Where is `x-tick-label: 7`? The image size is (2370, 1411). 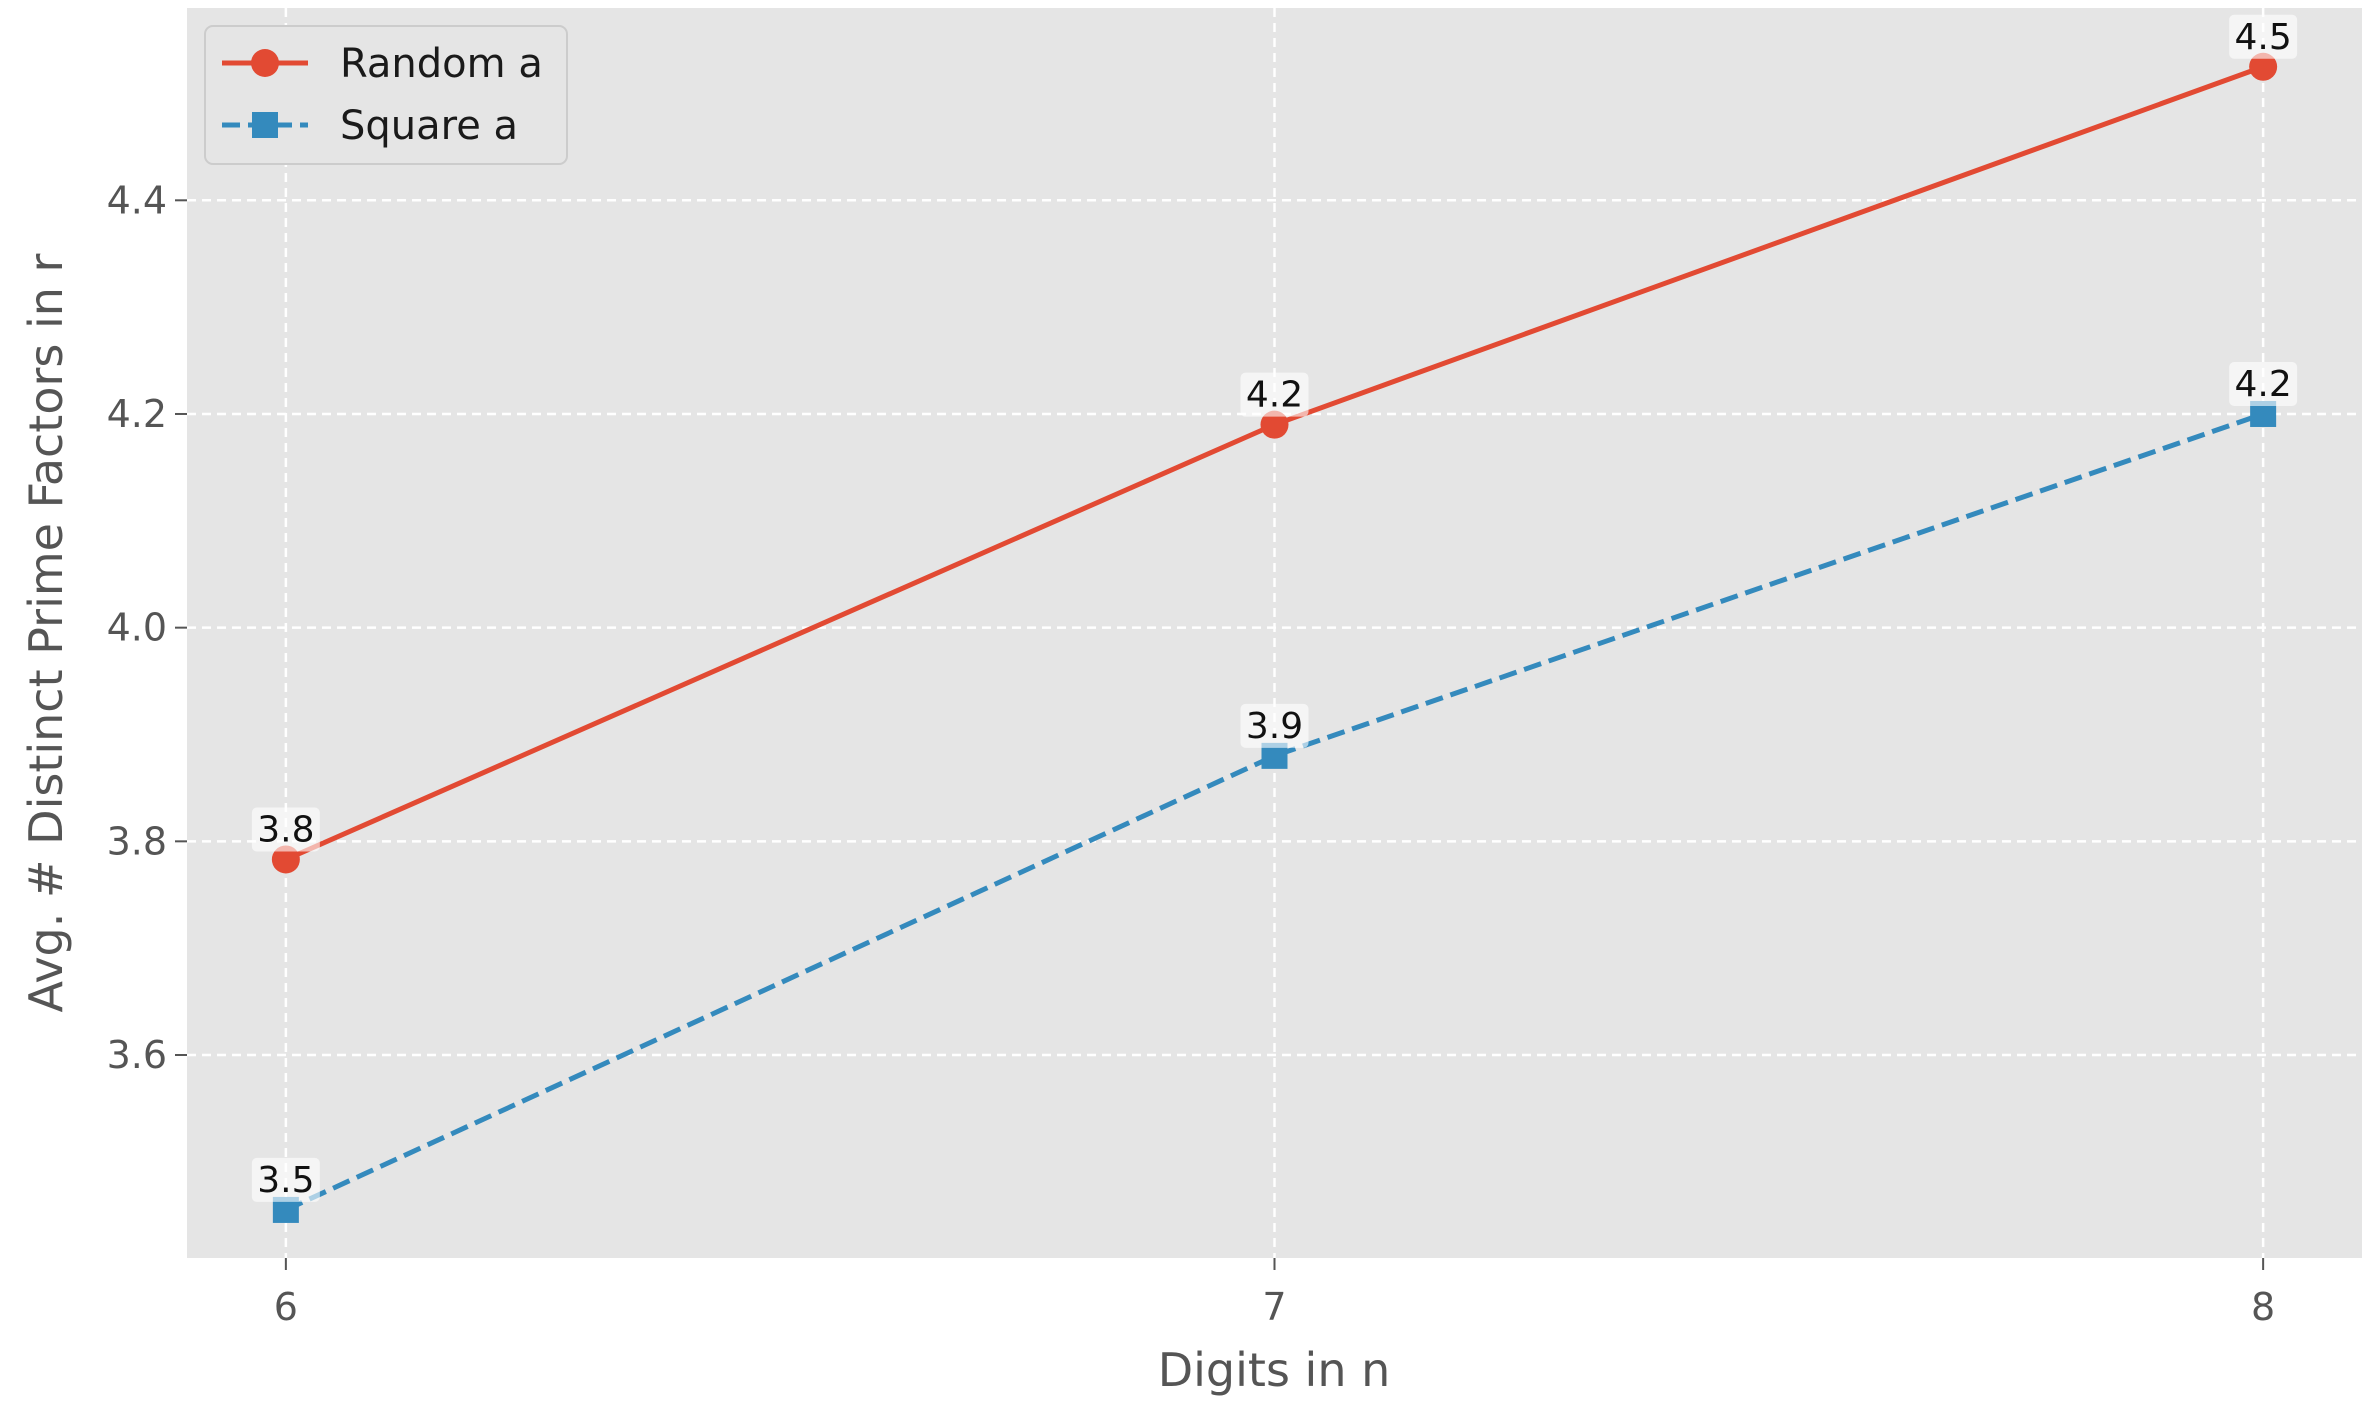
x-tick-label: 7 is located at coordinates (1274, 1307).